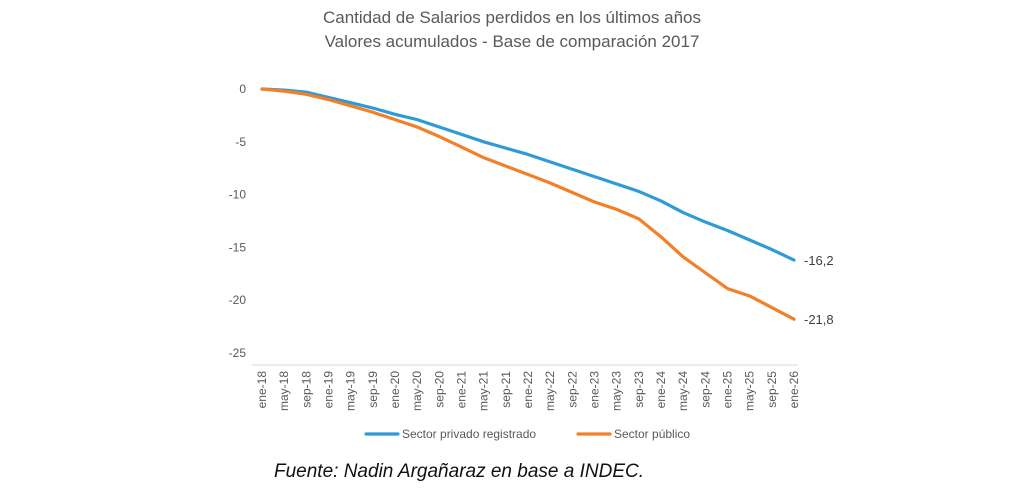  I want to click on y-tick-label: -15, so click(238, 247).